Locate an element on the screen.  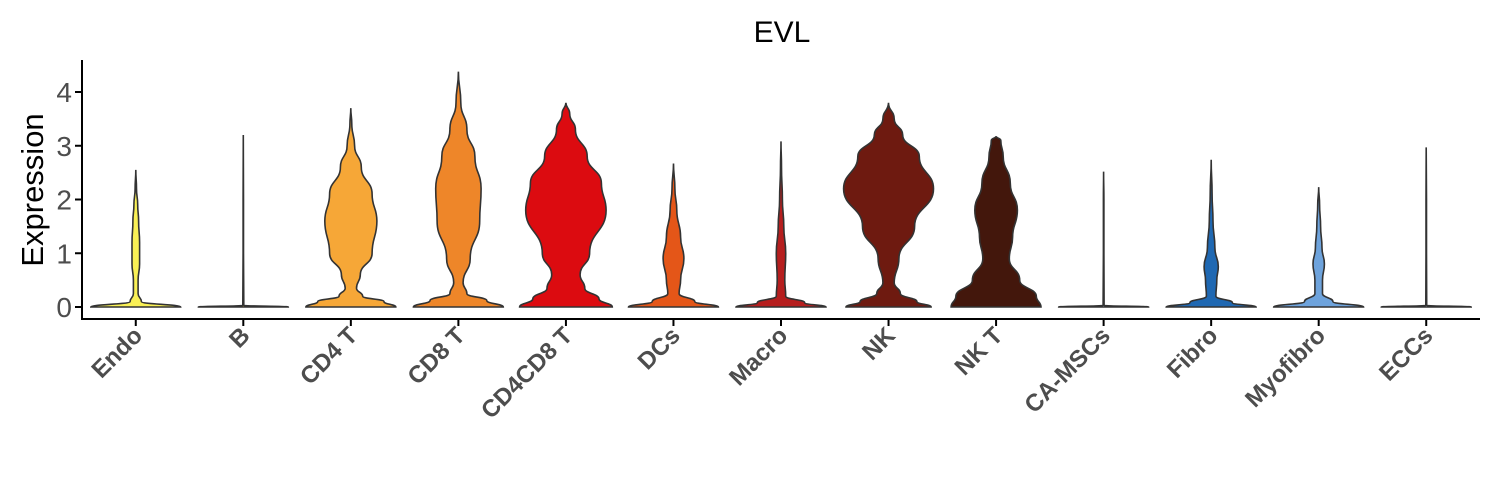
violin-fibro is located at coordinates (1211, 233).